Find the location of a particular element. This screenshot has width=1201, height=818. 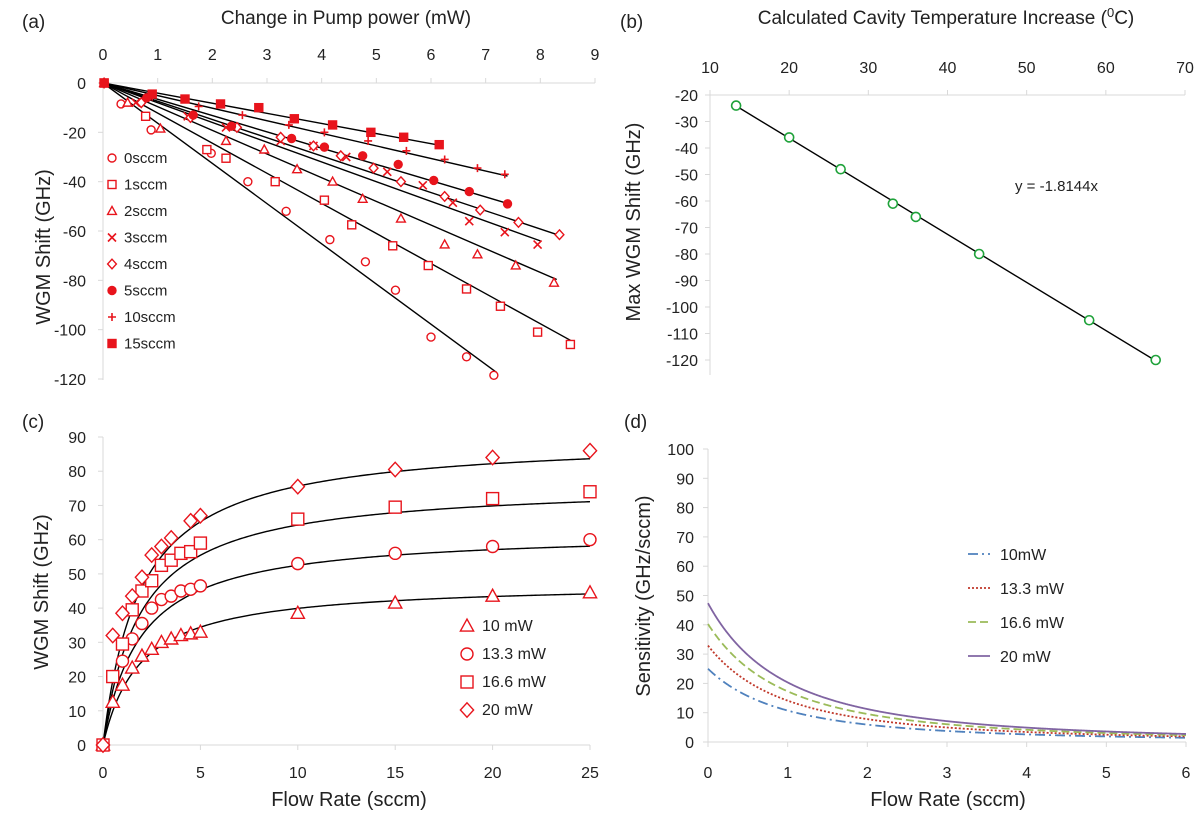

y-tick-label: 100 is located at coordinates (680, 450).